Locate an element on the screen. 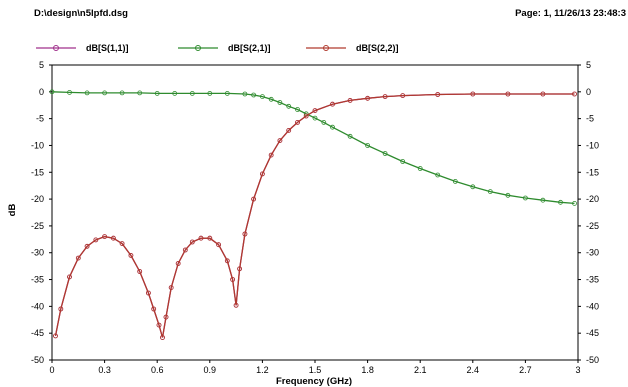  y-tick-label-right: 0 is located at coordinates (588, 92).